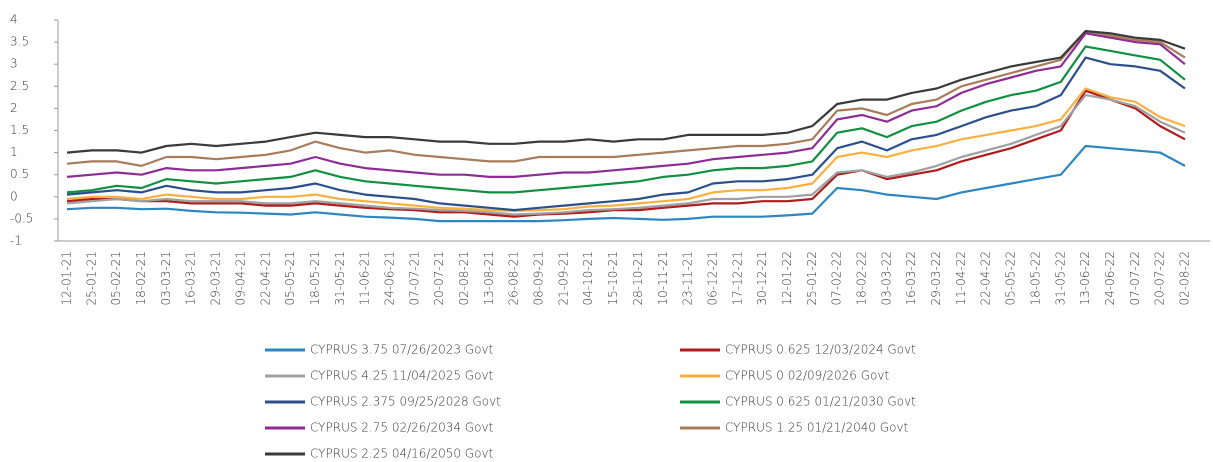 This screenshot has width=1213, height=462. I want to click on x-tick-label: 12-01-22, so click(787, 278).